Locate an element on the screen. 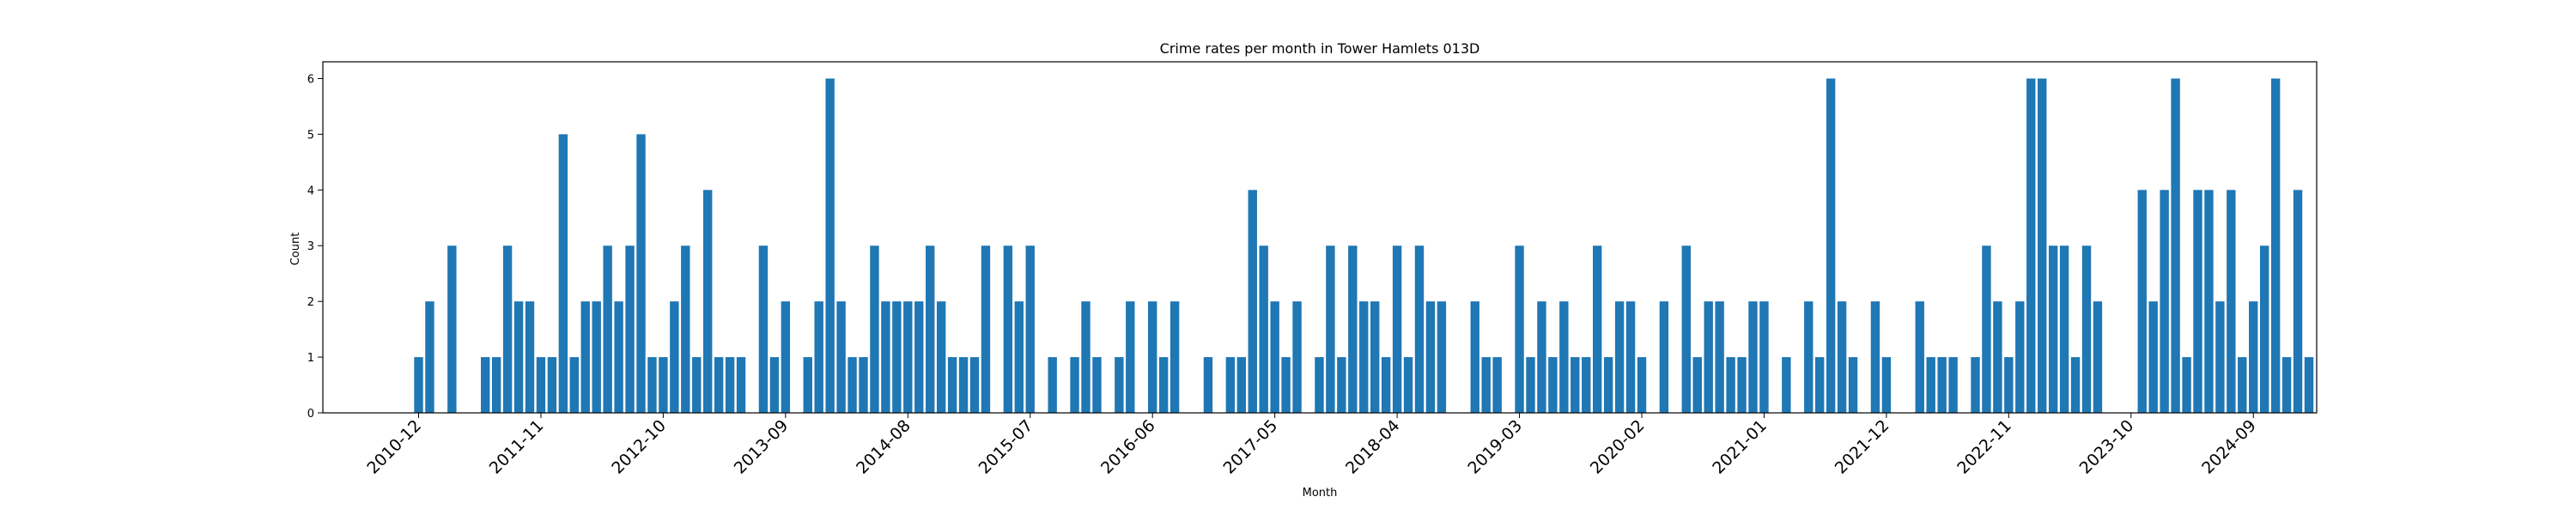  x-tick-label: 2017-05 is located at coordinates (1250, 447).